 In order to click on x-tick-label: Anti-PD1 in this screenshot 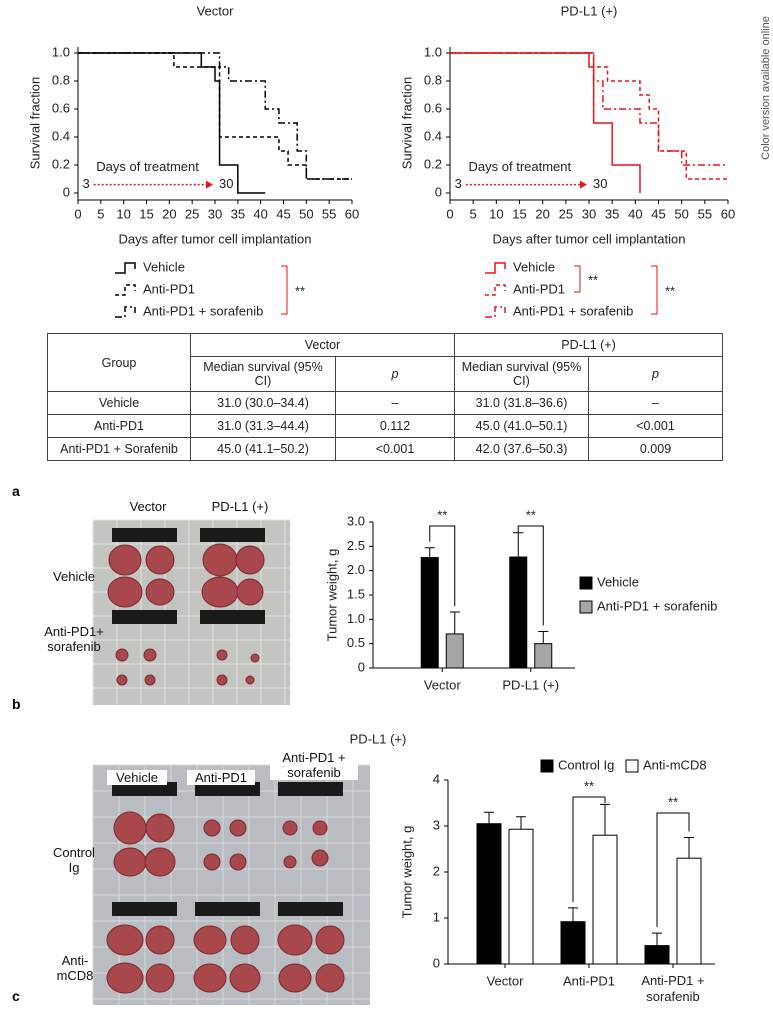, I will do `click(589, 980)`.